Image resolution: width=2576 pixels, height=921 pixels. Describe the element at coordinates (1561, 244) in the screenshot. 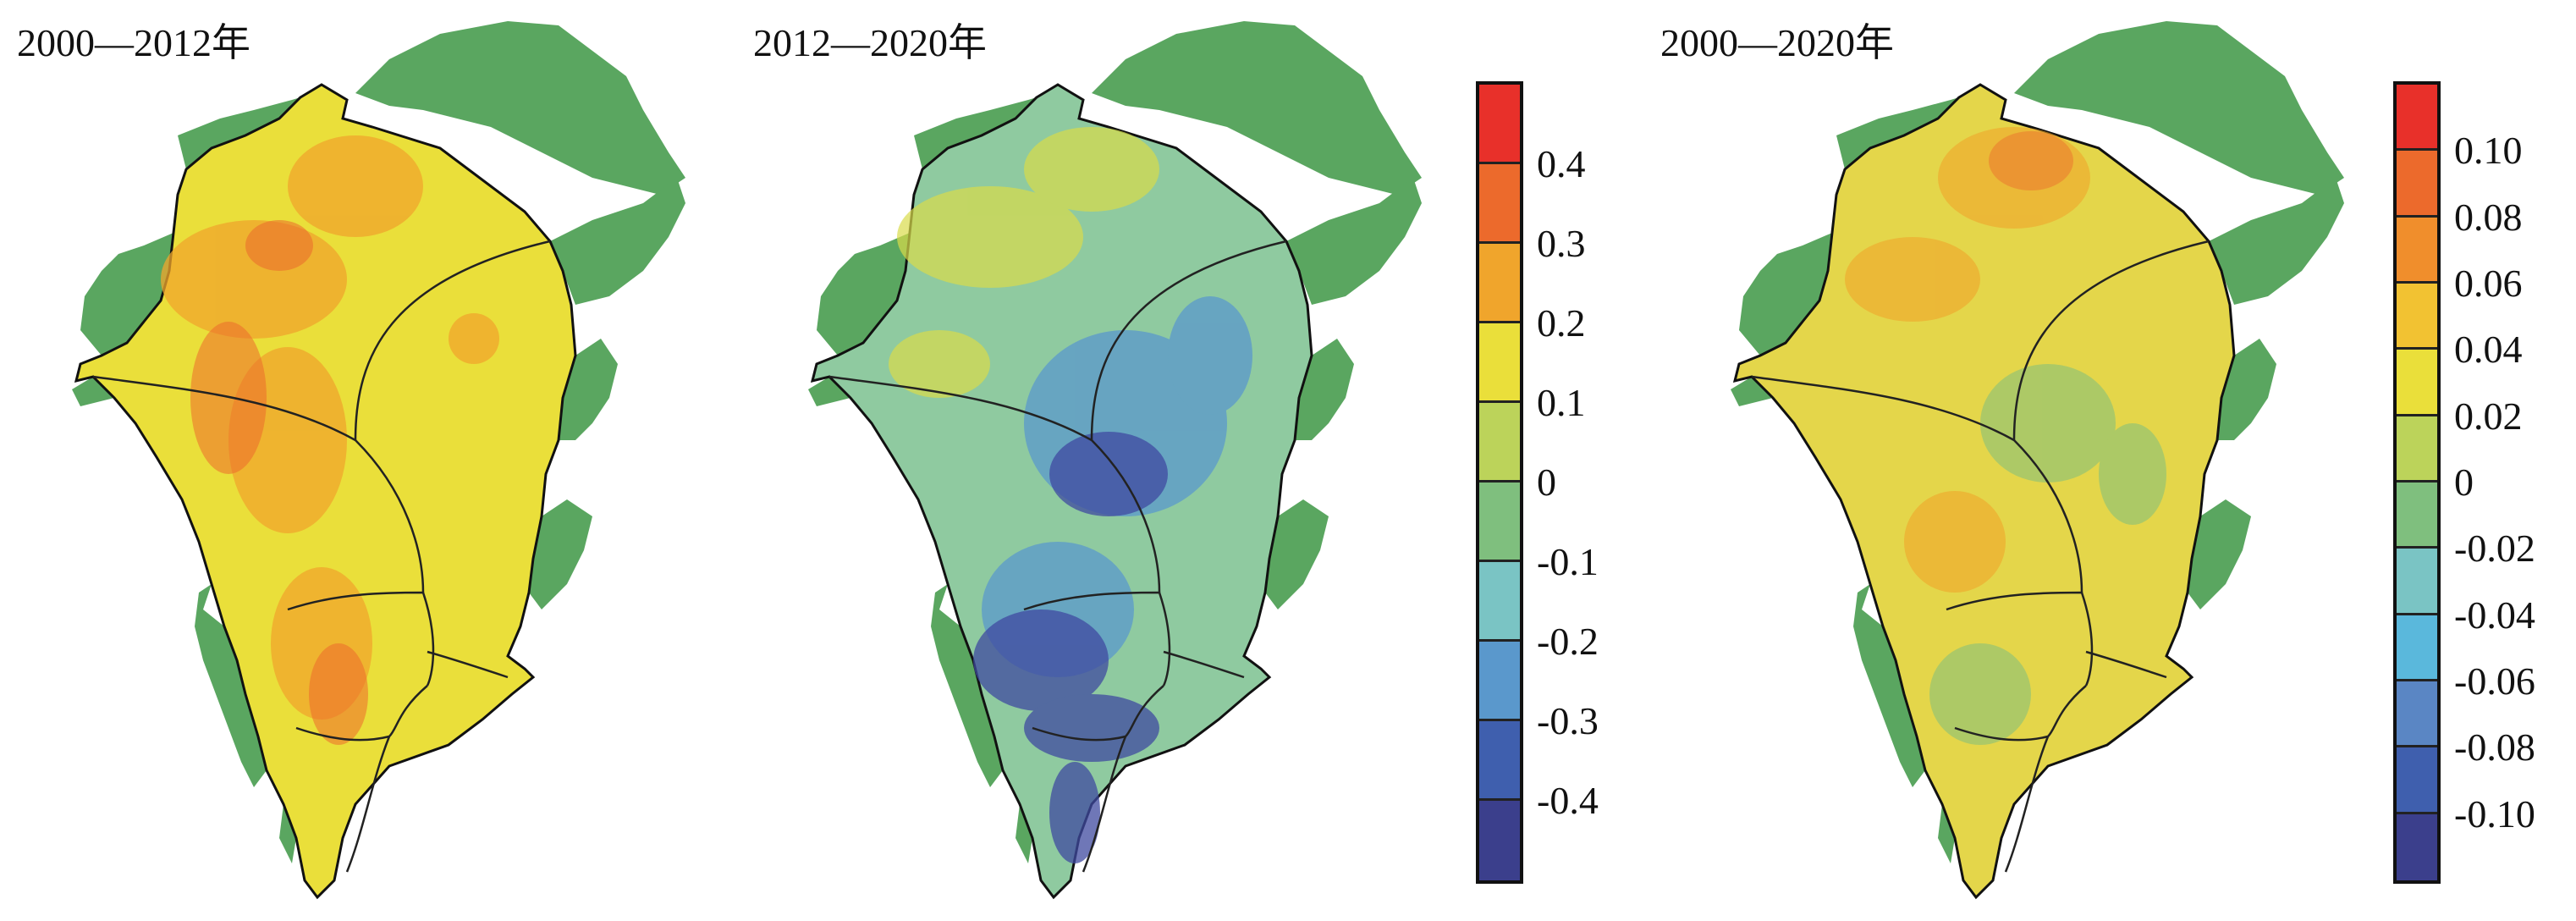

I see `colorbar-tick-label: 0.3` at that location.